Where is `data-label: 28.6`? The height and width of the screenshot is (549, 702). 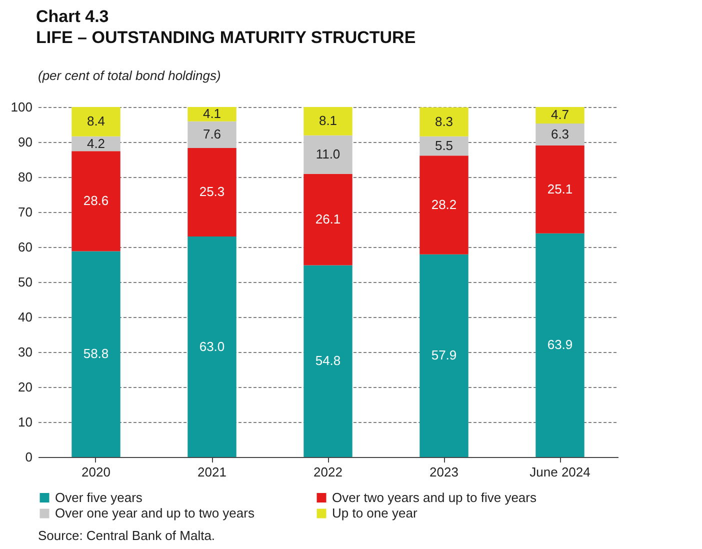
data-label: 28.6 is located at coordinates (96, 200).